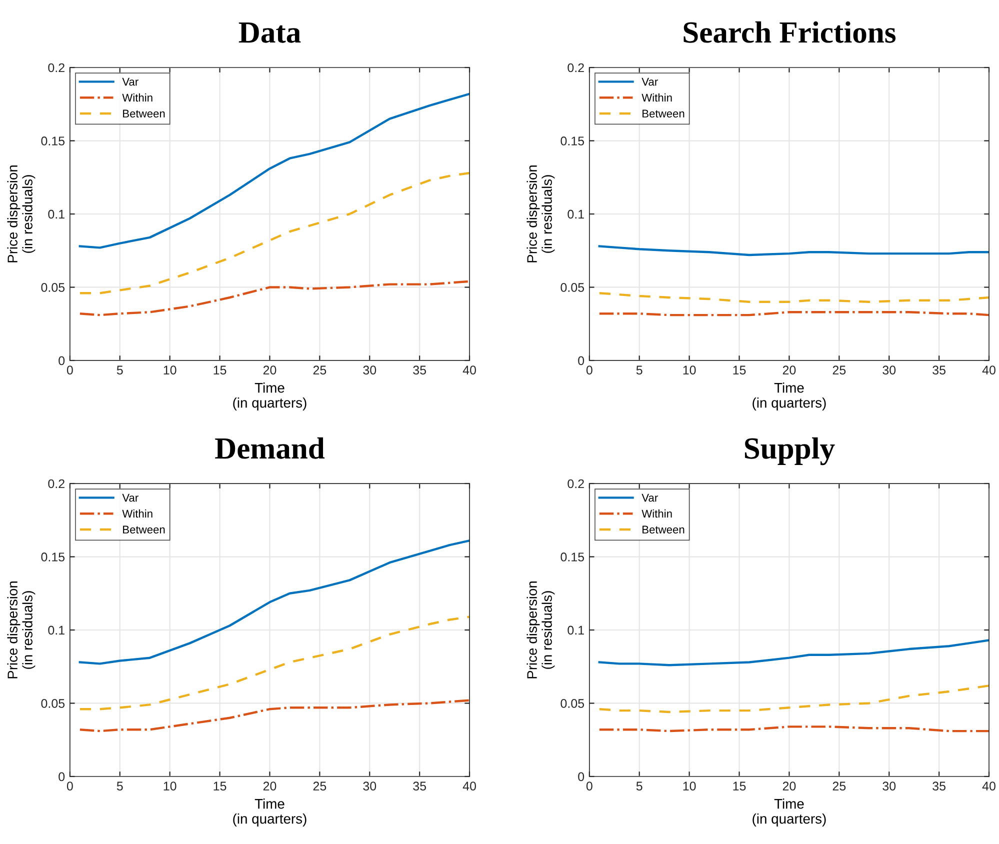 The image size is (999, 844). What do you see at coordinates (789, 451) in the screenshot?
I see `chart-title: Supply` at bounding box center [789, 451].